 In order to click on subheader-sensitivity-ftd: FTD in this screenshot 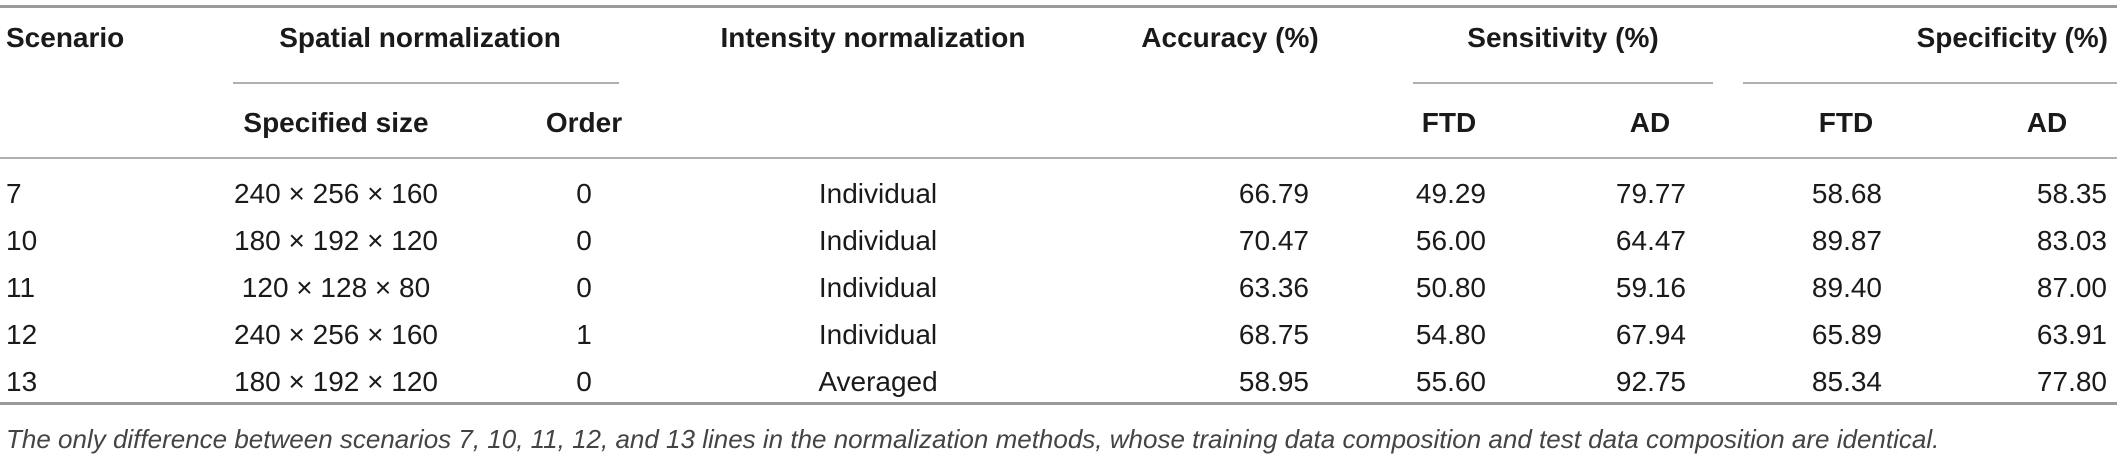, I will do `click(1449, 122)`.